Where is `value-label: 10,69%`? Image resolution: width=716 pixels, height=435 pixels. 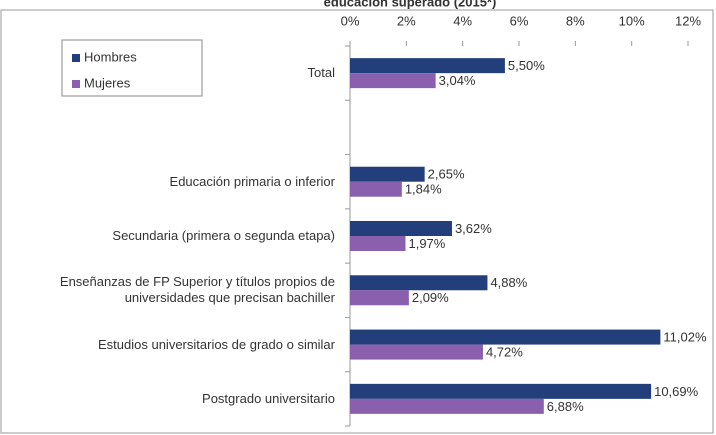 value-label: 10,69% is located at coordinates (676, 391).